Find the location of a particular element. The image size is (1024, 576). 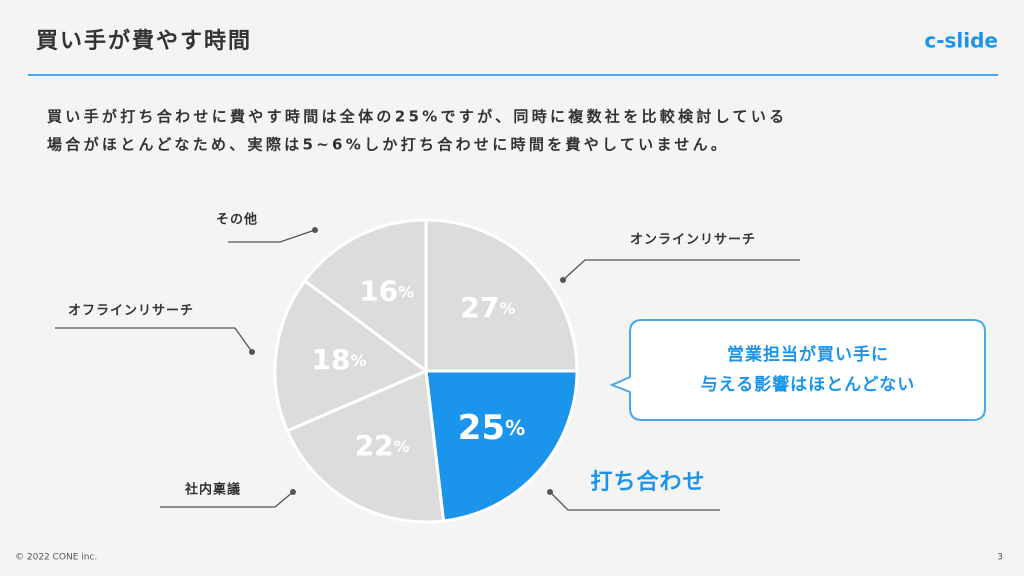

page-number: 3 is located at coordinates (1000, 558).